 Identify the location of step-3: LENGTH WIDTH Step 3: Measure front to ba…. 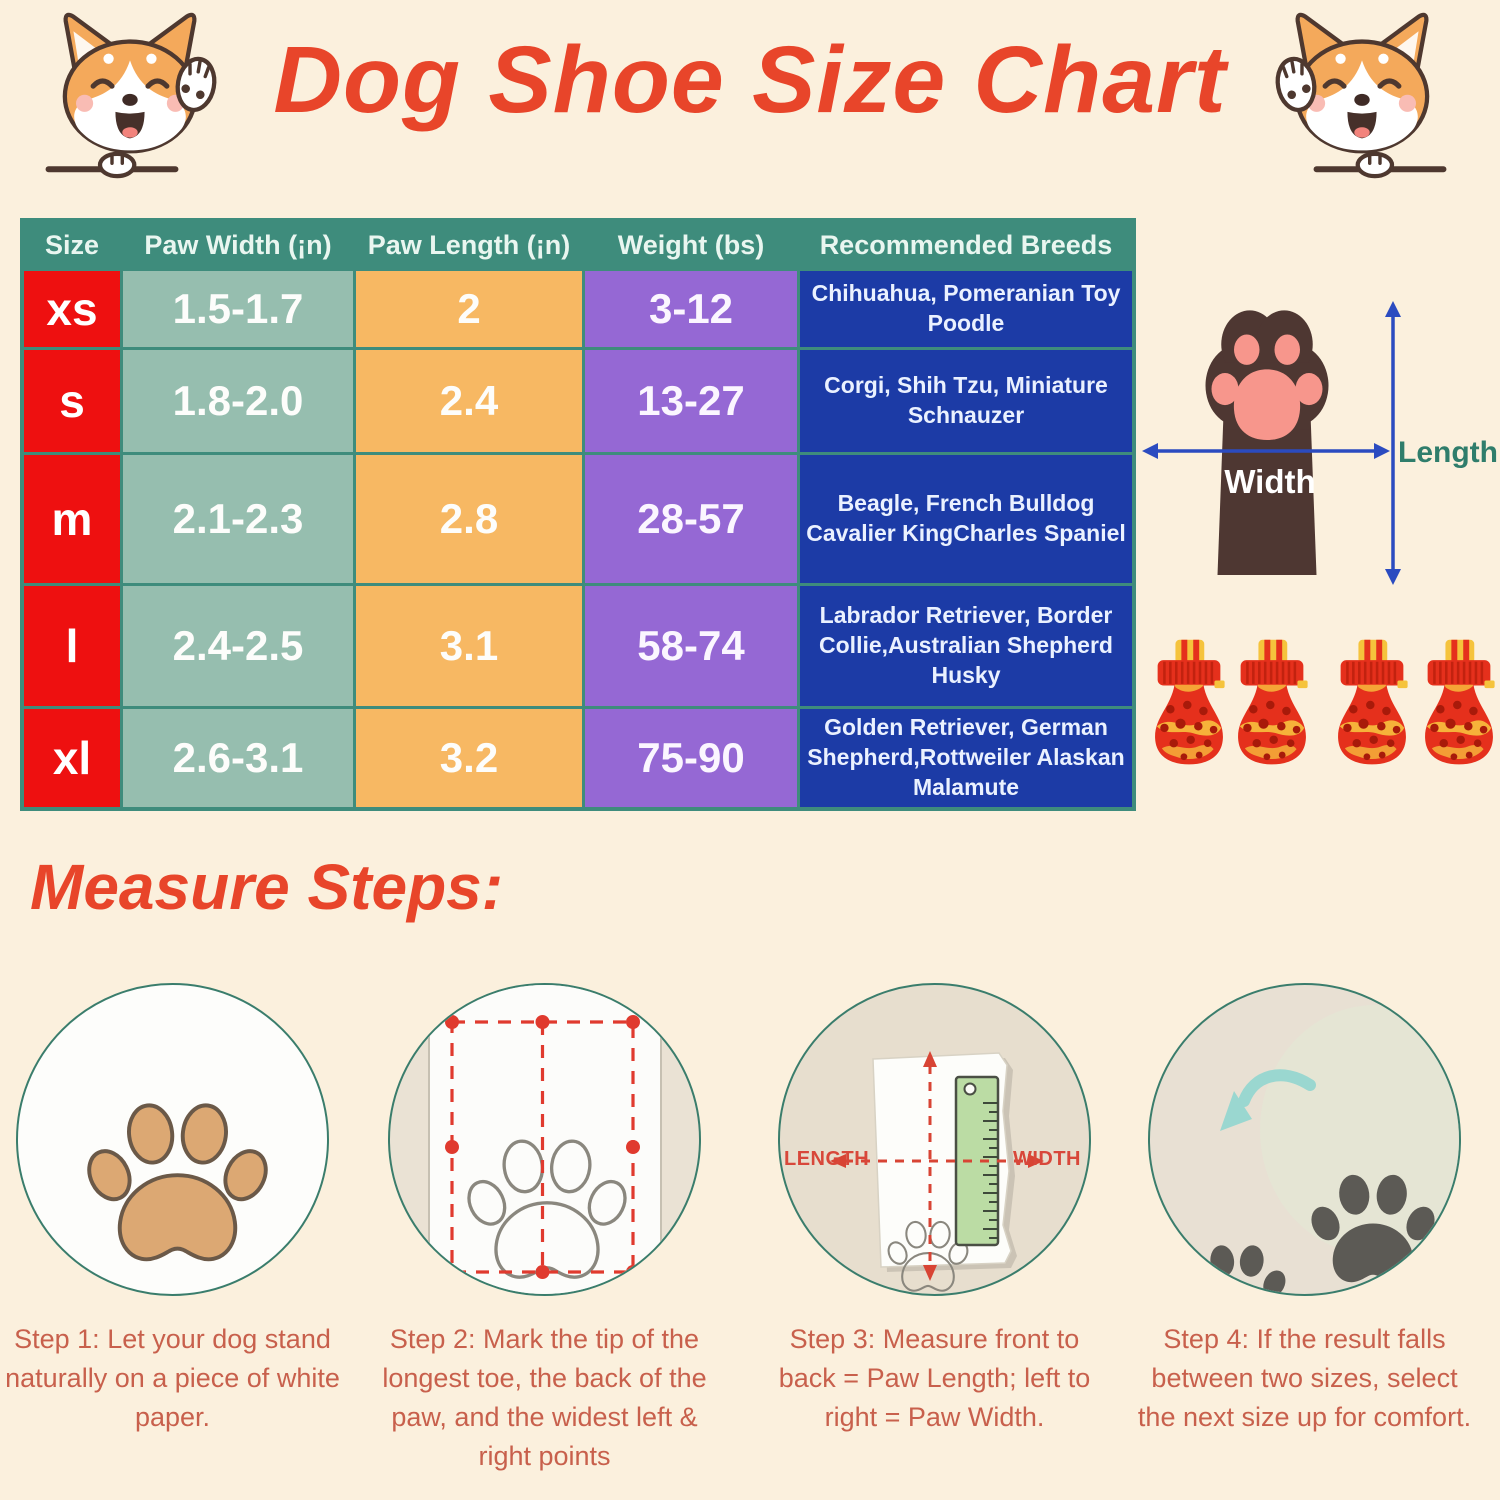
(934, 1210).